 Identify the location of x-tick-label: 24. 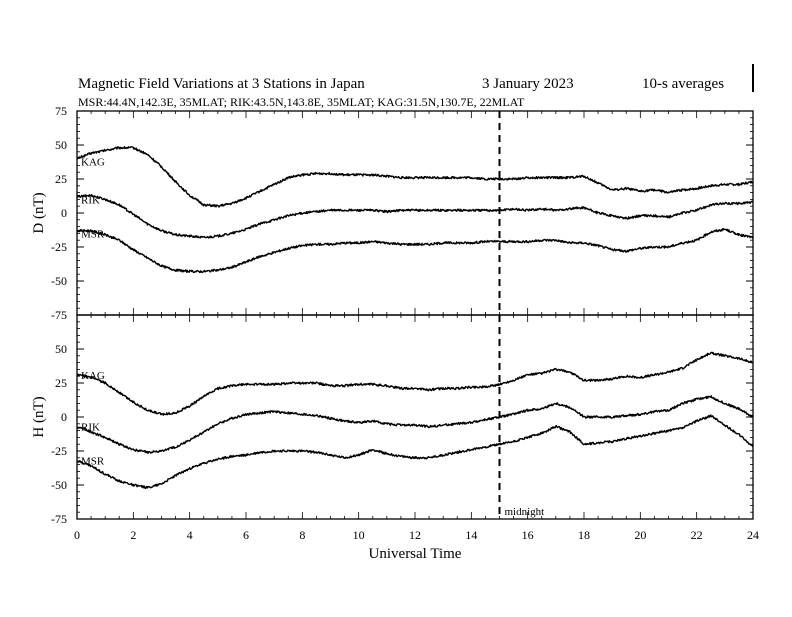
(753, 535).